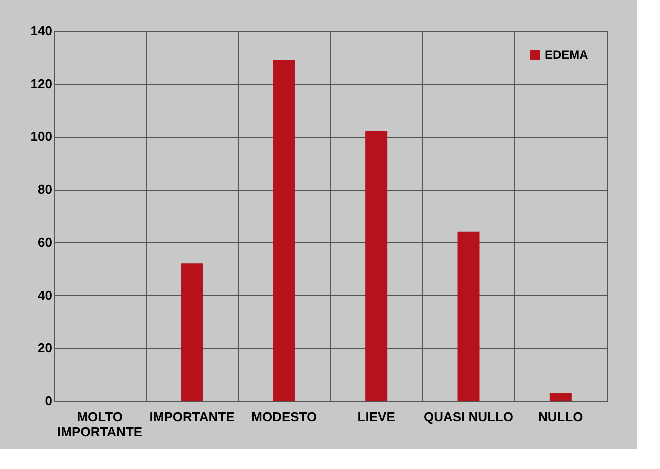 This screenshot has width=660, height=469. Describe the element at coordinates (285, 417) in the screenshot. I see `x-tick-label: MODESTO` at that location.